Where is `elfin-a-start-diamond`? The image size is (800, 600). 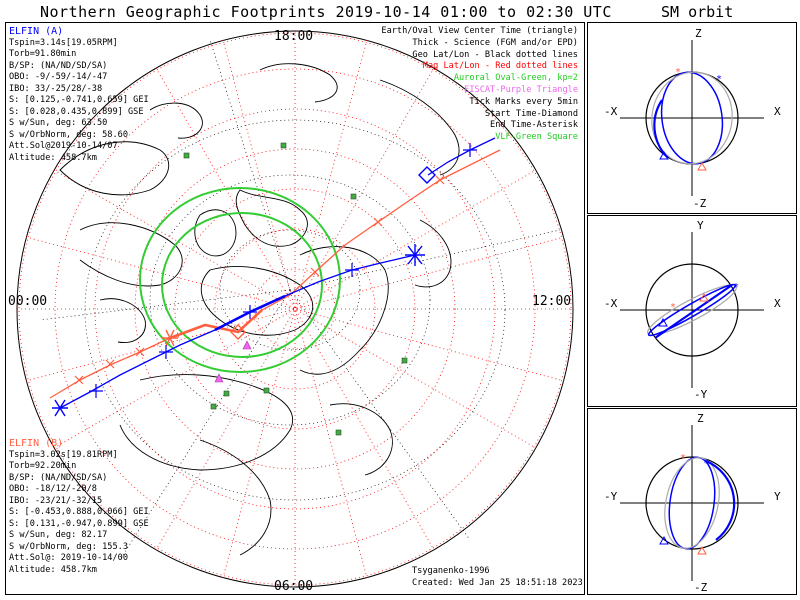 elfin-a-start-diamond is located at coordinates (427, 175).